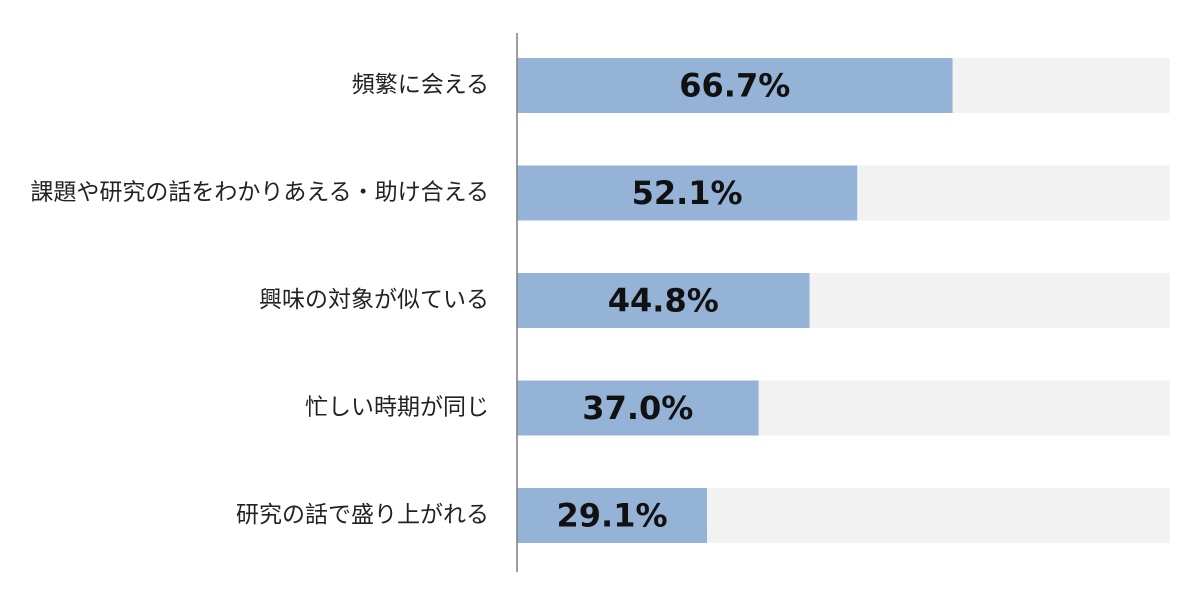 This screenshot has height=600, width=1200. I want to click on category-label: 課題や研究の話をわかりあえる・助け合える, so click(259, 193).